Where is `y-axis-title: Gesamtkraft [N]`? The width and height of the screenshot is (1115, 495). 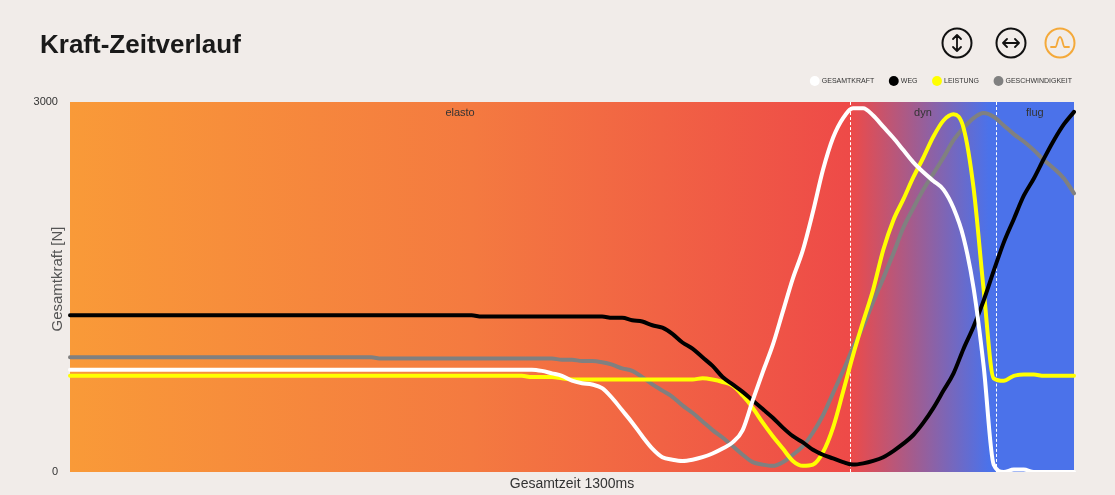 y-axis-title: Gesamtkraft [N] is located at coordinates (57, 279).